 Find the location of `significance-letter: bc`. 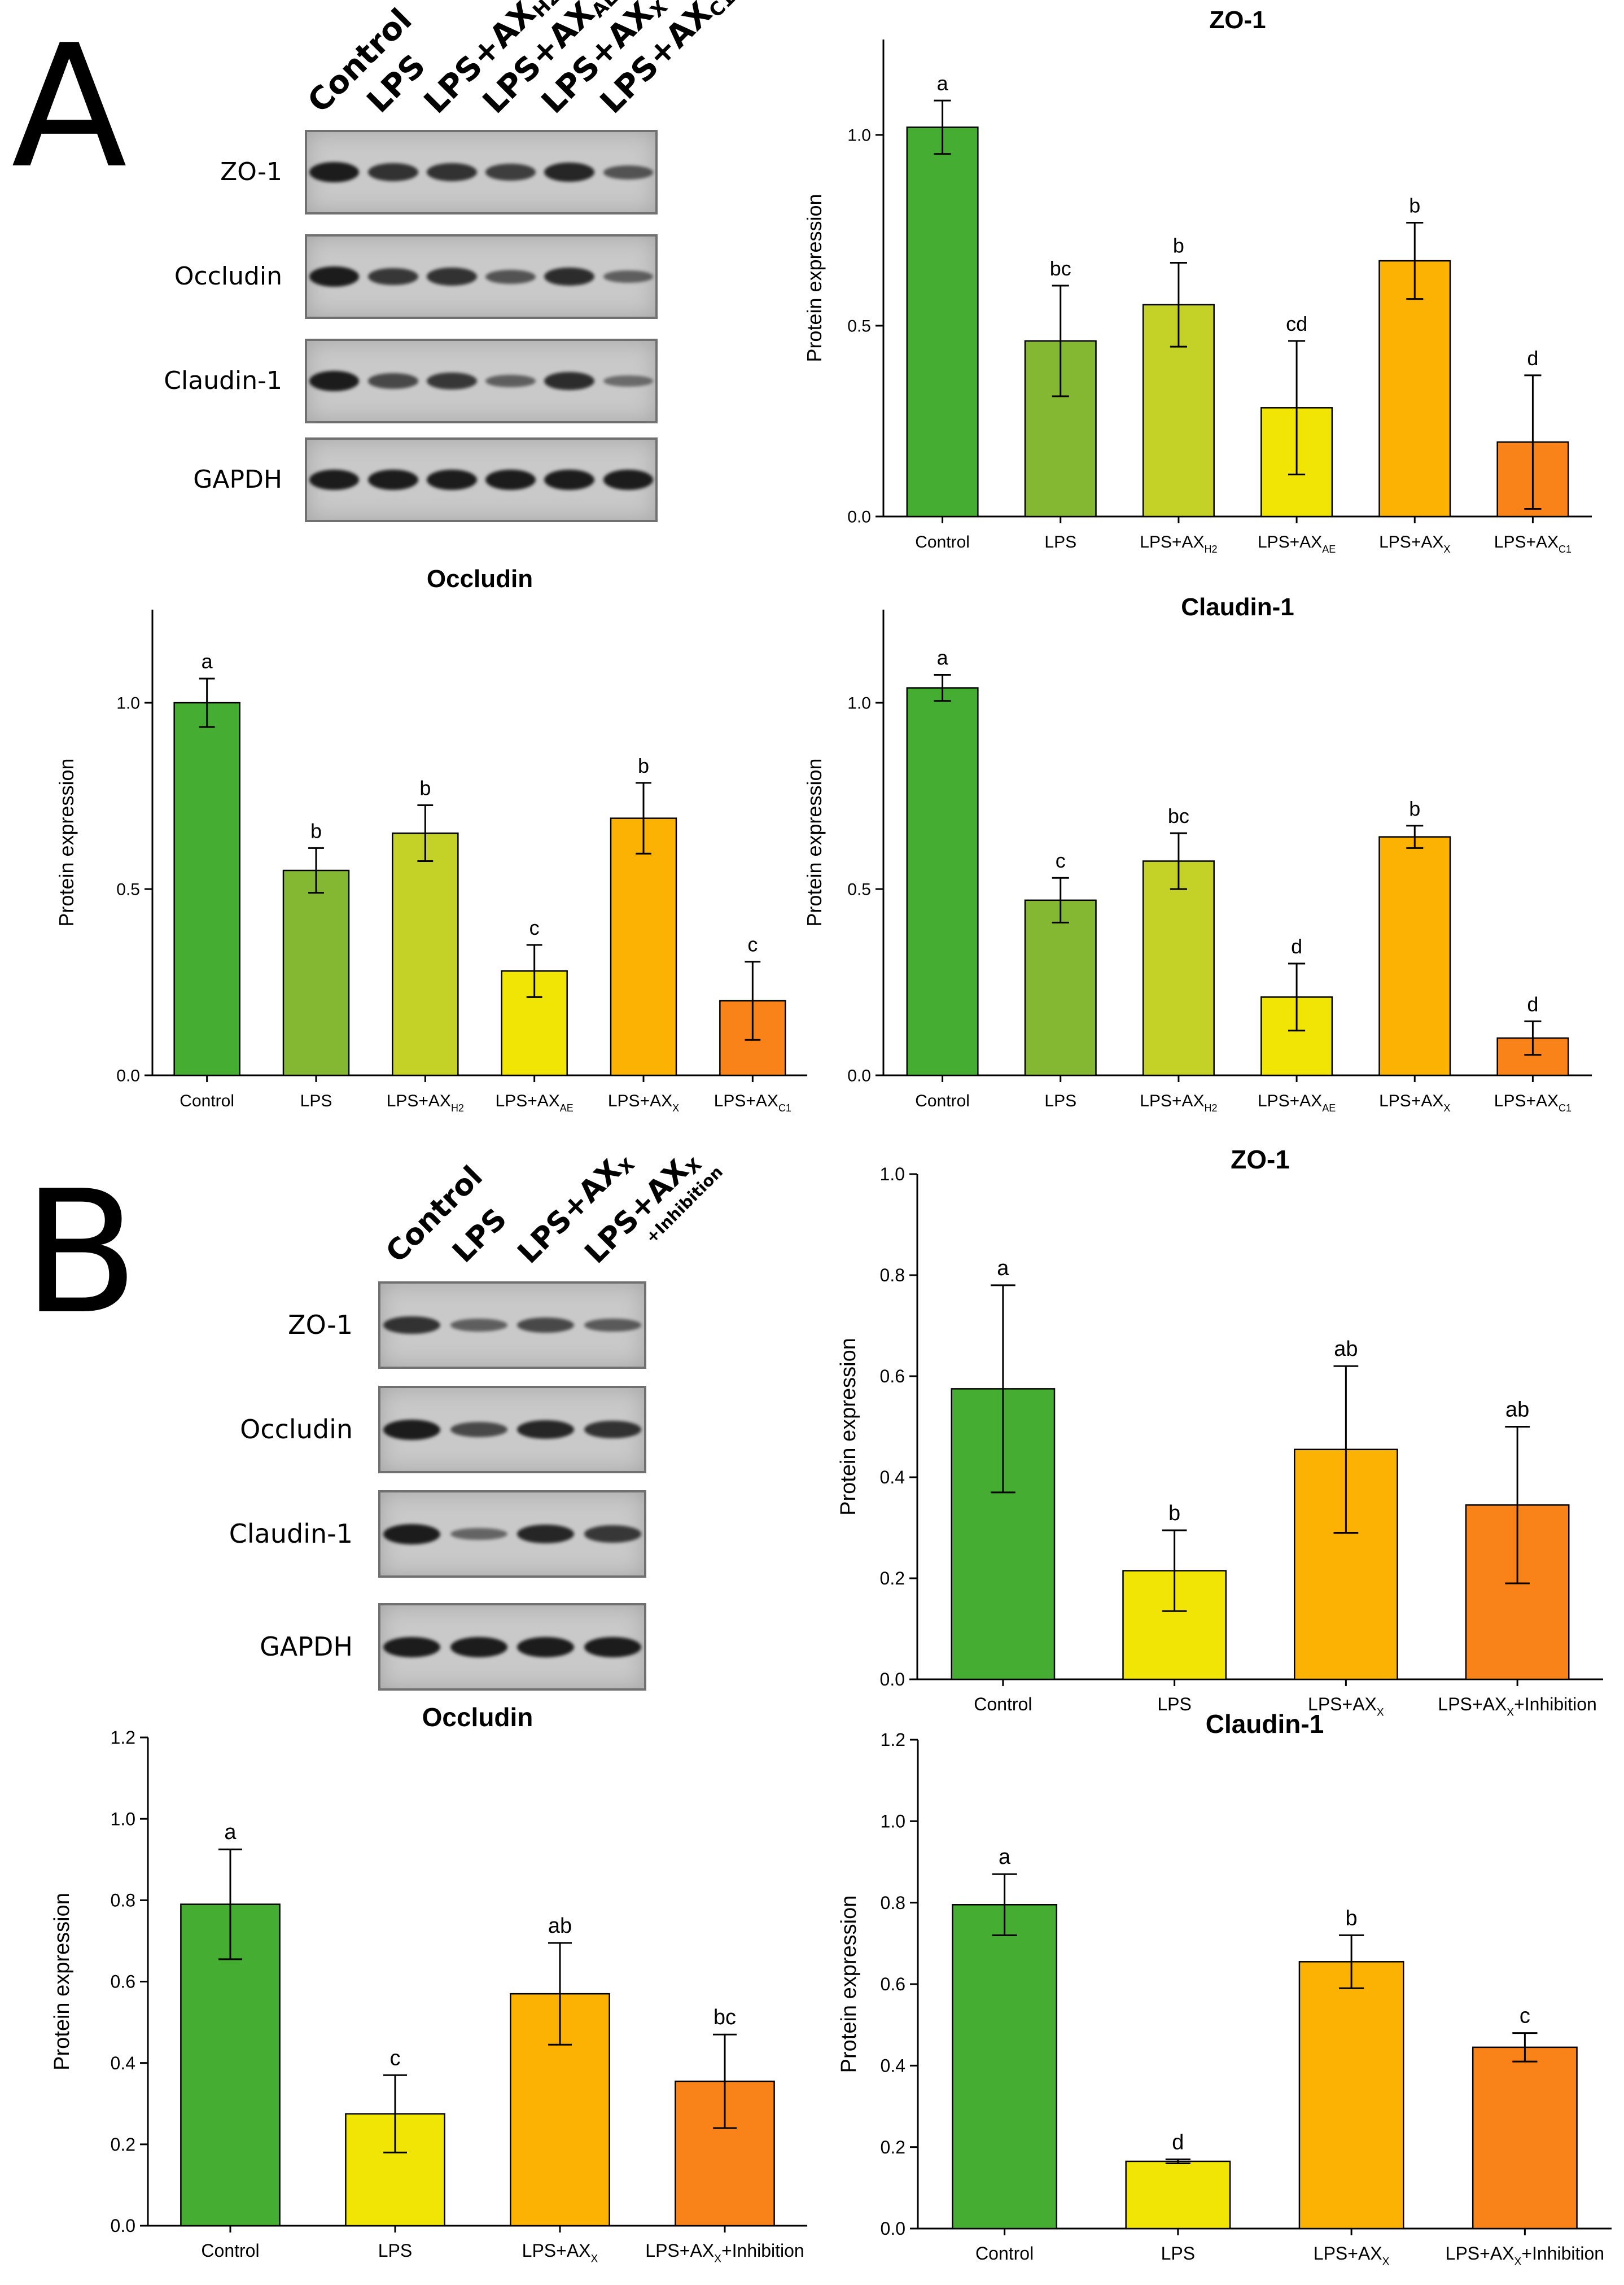

significance-letter: bc is located at coordinates (1178, 816).